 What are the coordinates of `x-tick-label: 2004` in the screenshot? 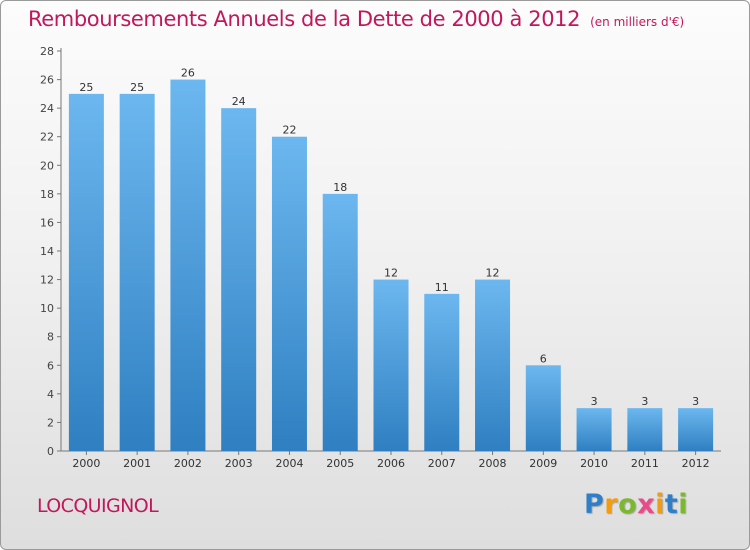 It's located at (289, 463).